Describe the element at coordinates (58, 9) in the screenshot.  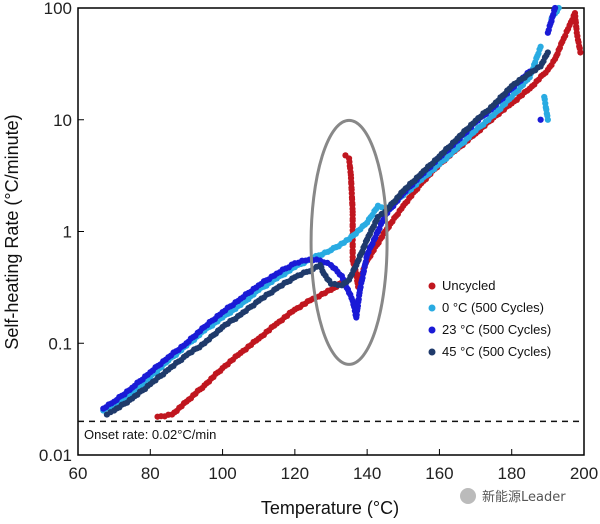
I see `y-tick-label: 100` at that location.